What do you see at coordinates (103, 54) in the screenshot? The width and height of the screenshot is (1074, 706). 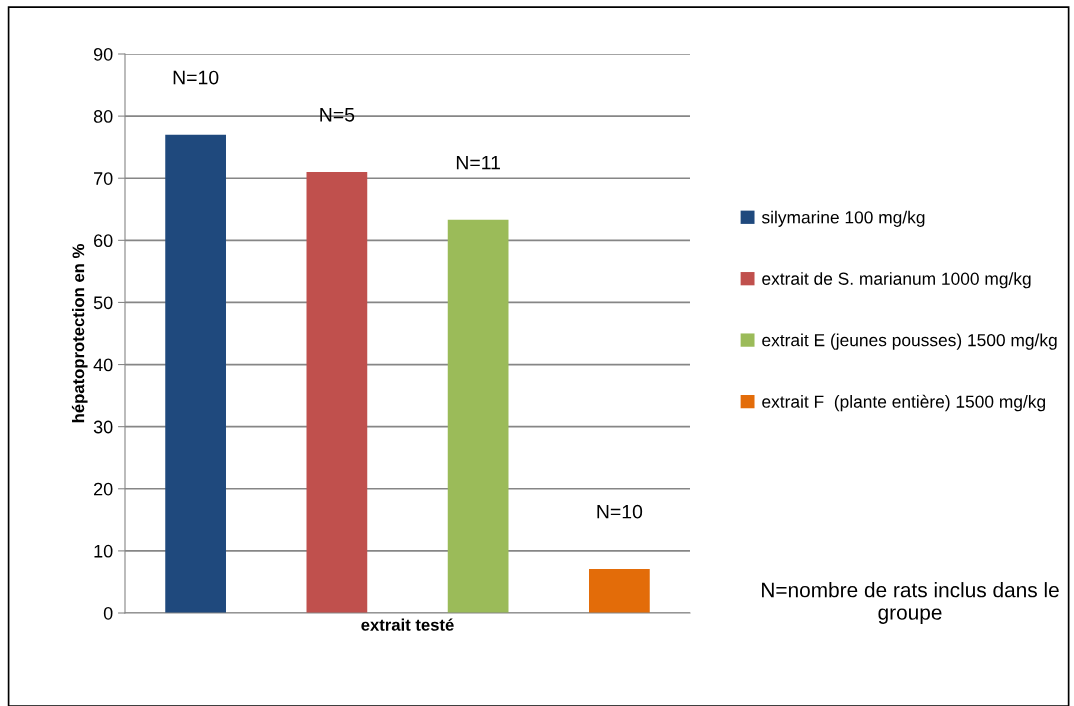 I see `y-tick-label: 90` at bounding box center [103, 54].